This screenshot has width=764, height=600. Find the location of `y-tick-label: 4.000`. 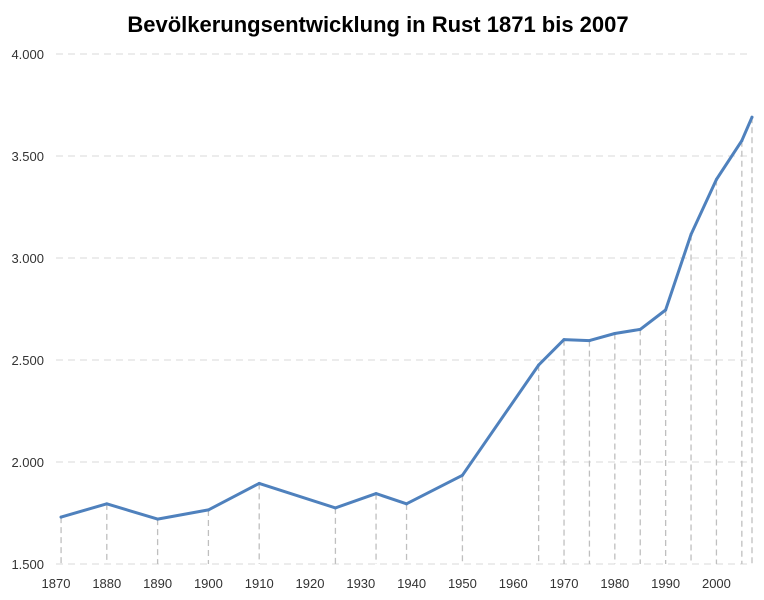

y-tick-label: 4.000 is located at coordinates (27, 54).